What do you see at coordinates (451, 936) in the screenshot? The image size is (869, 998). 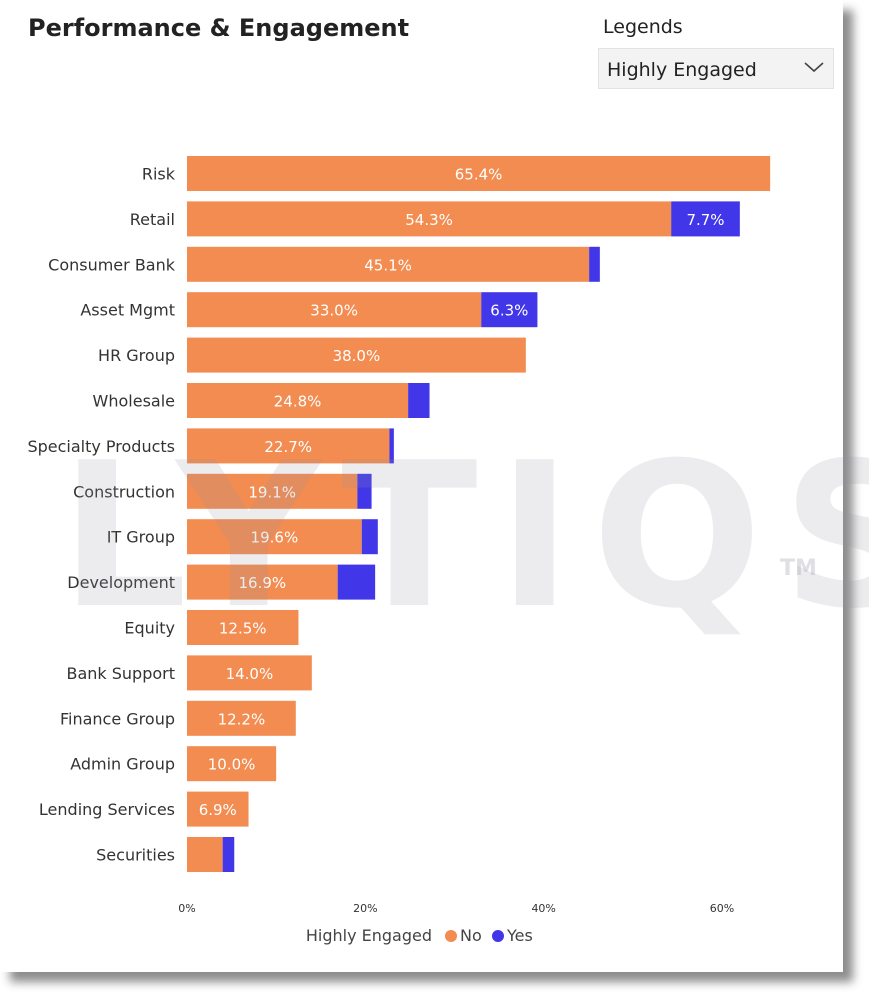 I see `legend-swatch-no` at bounding box center [451, 936].